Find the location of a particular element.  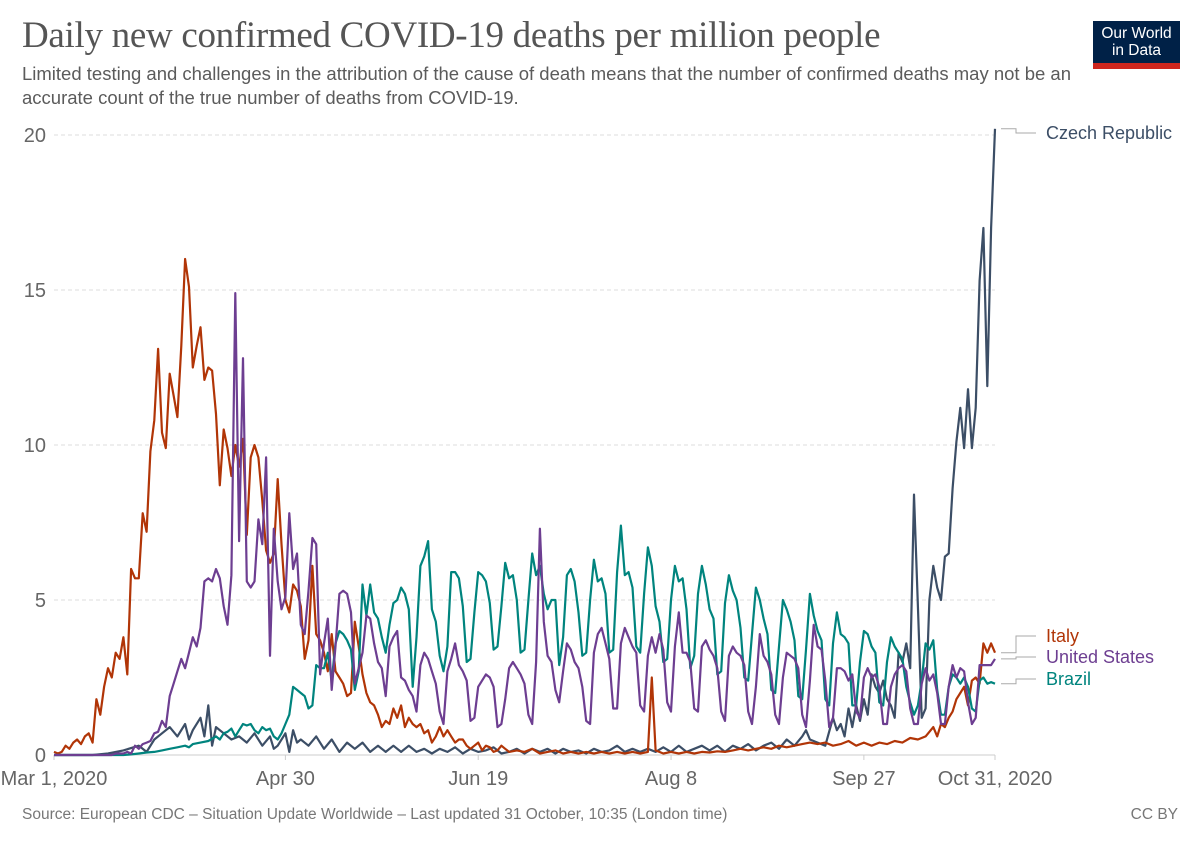

y-tick-label: 20 is located at coordinates (35, 136).